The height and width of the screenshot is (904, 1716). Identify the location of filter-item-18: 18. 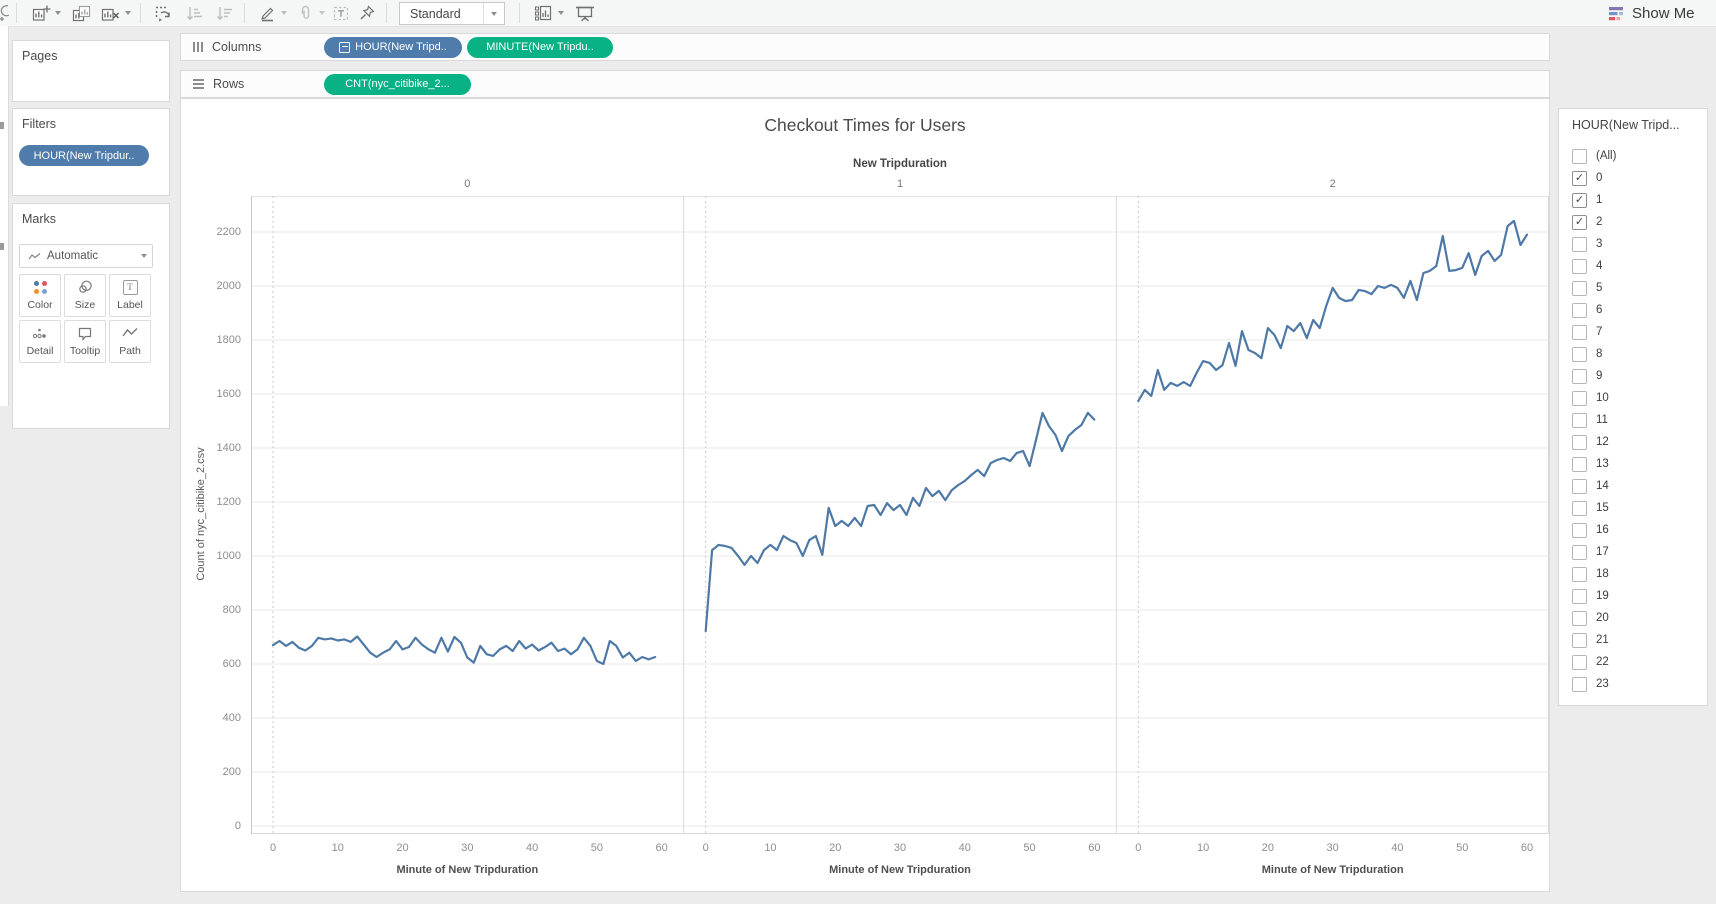
(1633, 574).